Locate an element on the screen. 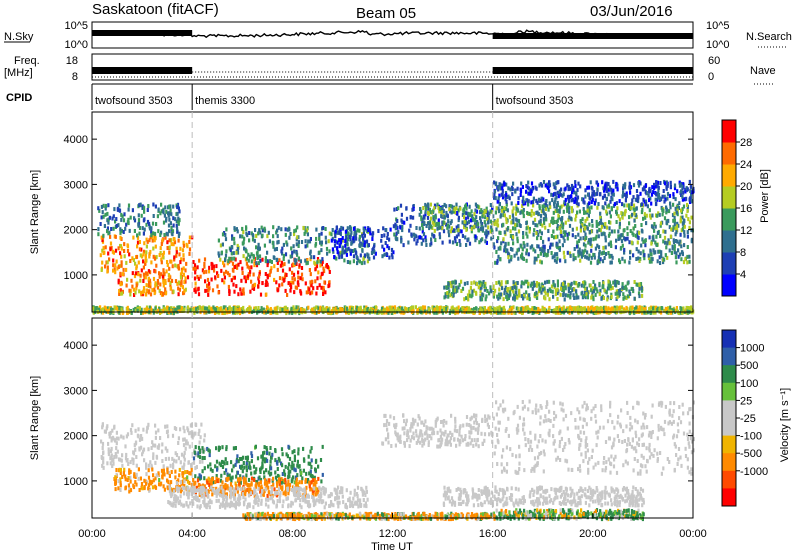 This screenshot has height=554, width=800. cpid-segment-label: twofsound 3503 is located at coordinates (535, 101).